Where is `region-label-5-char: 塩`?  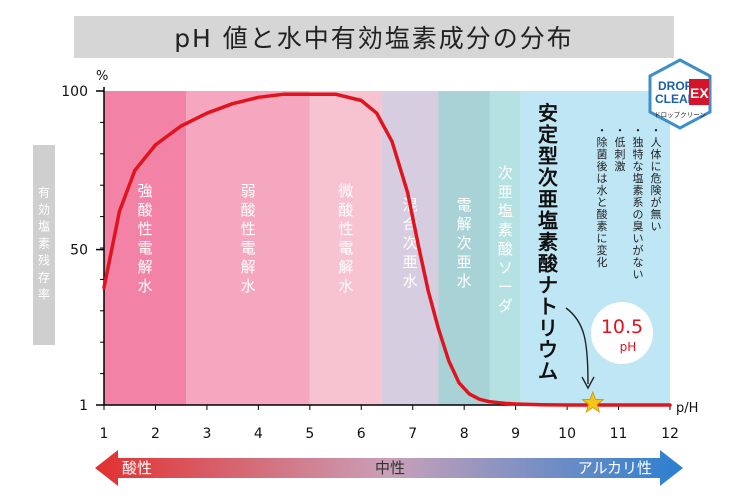 region-label-5-char: 塩 is located at coordinates (505, 211).